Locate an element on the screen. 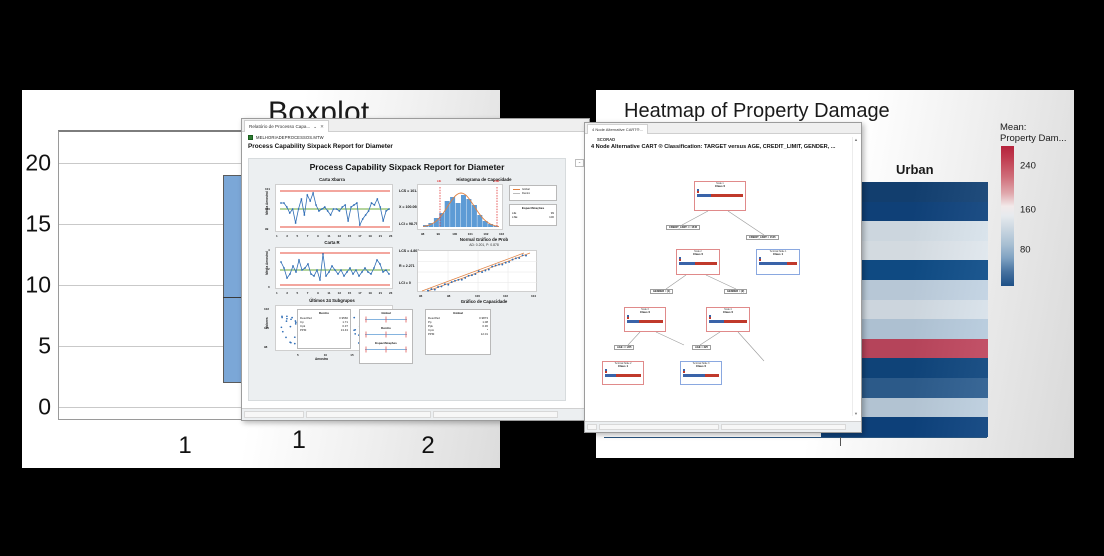 The height and width of the screenshot is (556, 1104). within-row-label: Cpk is located at coordinates (303, 326).